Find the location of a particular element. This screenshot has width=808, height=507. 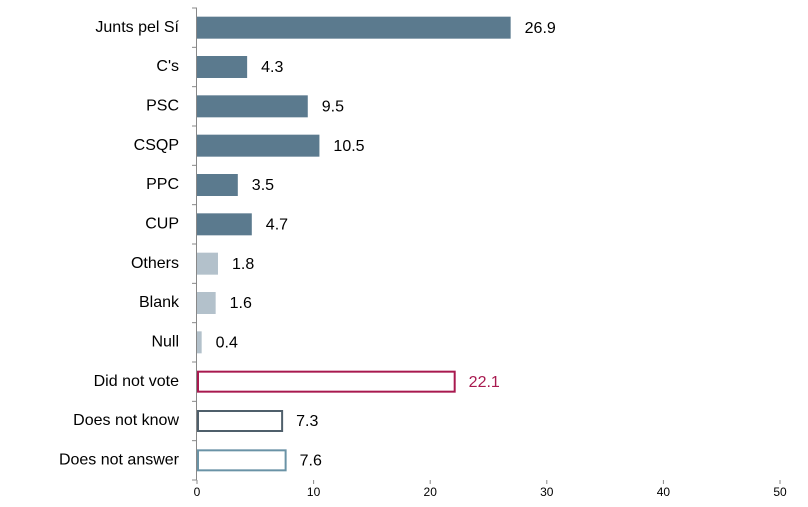

y-tick-label: Did not vote is located at coordinates (136, 381).